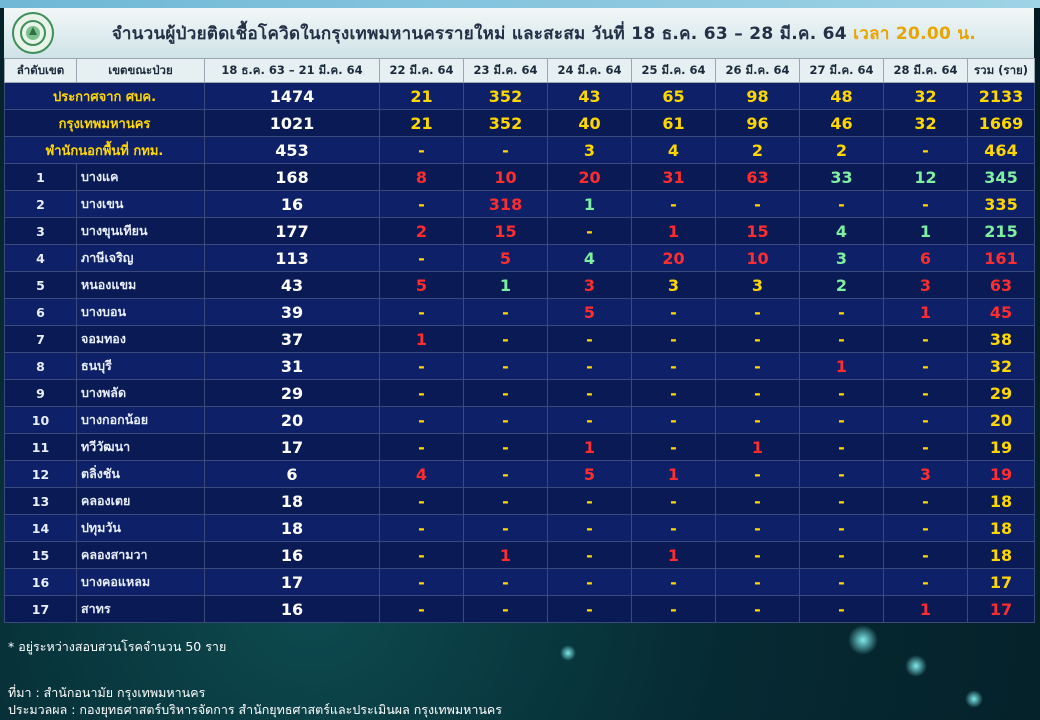 The height and width of the screenshot is (720, 1040). What do you see at coordinates (519, 474) in the screenshot?
I see `district-row: 12 ตลิ่งชัน 6 4-5 1- -3 19` at bounding box center [519, 474].